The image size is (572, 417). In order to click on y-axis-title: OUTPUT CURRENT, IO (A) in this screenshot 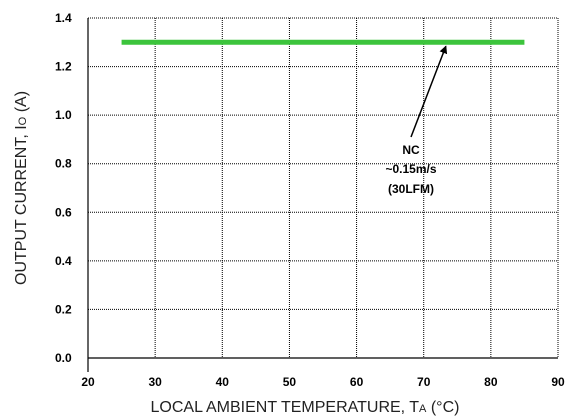, I will do `click(21, 188)`.